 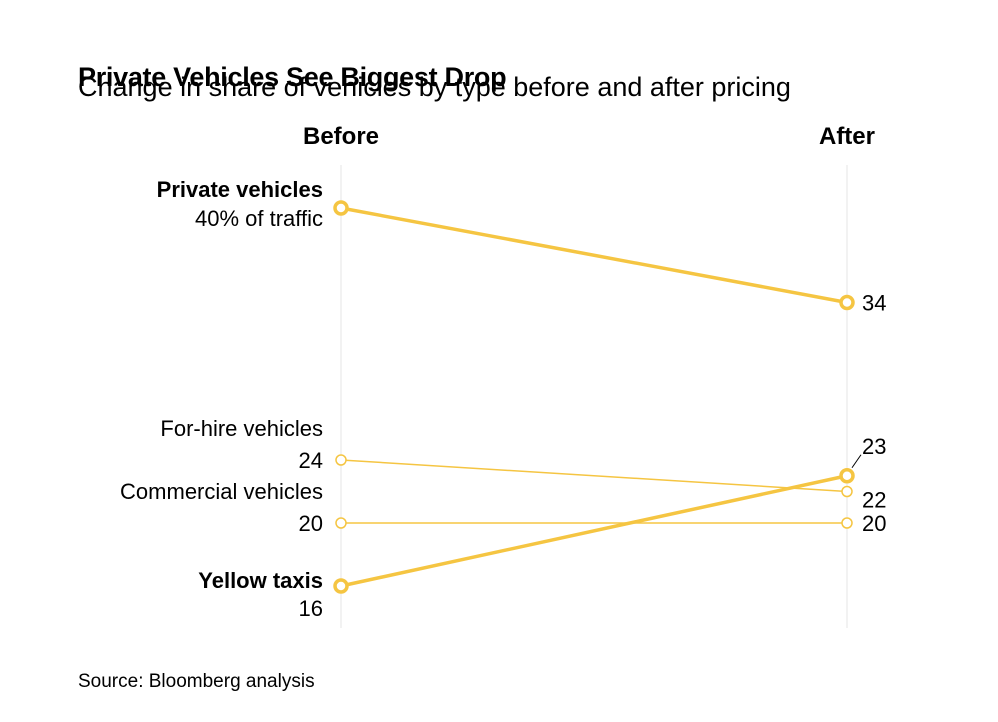 What do you see at coordinates (874, 523) in the screenshot?
I see `after-value-commercial-vehicles: 20` at bounding box center [874, 523].